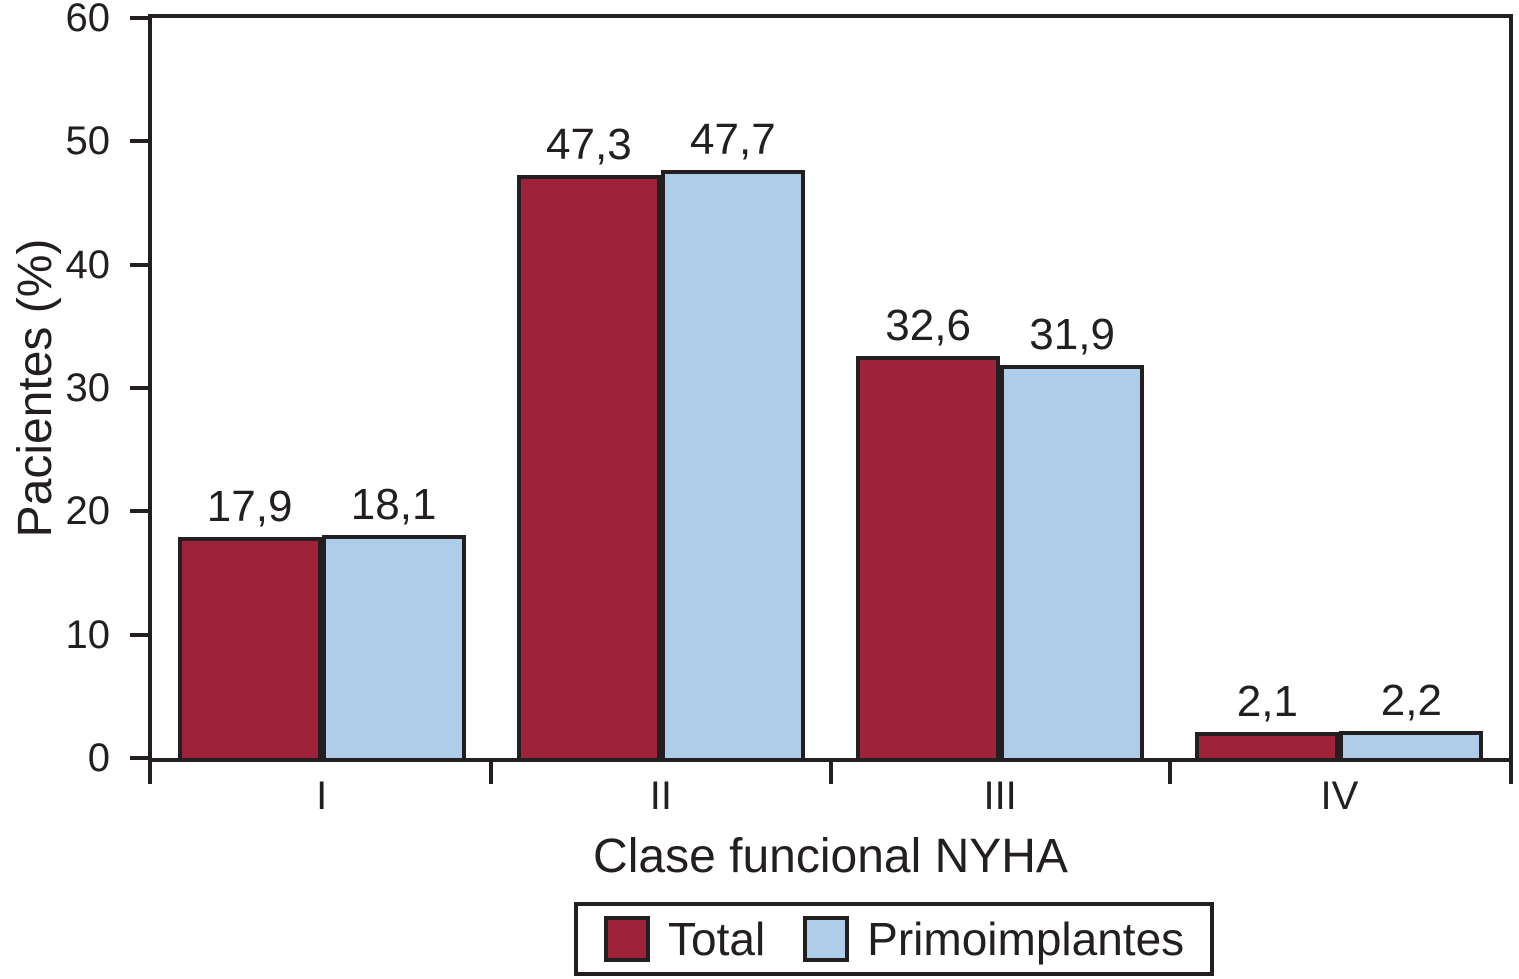  Describe the element at coordinates (1072, 561) in the screenshot. I see `bar-primoimplantes-iii` at that location.